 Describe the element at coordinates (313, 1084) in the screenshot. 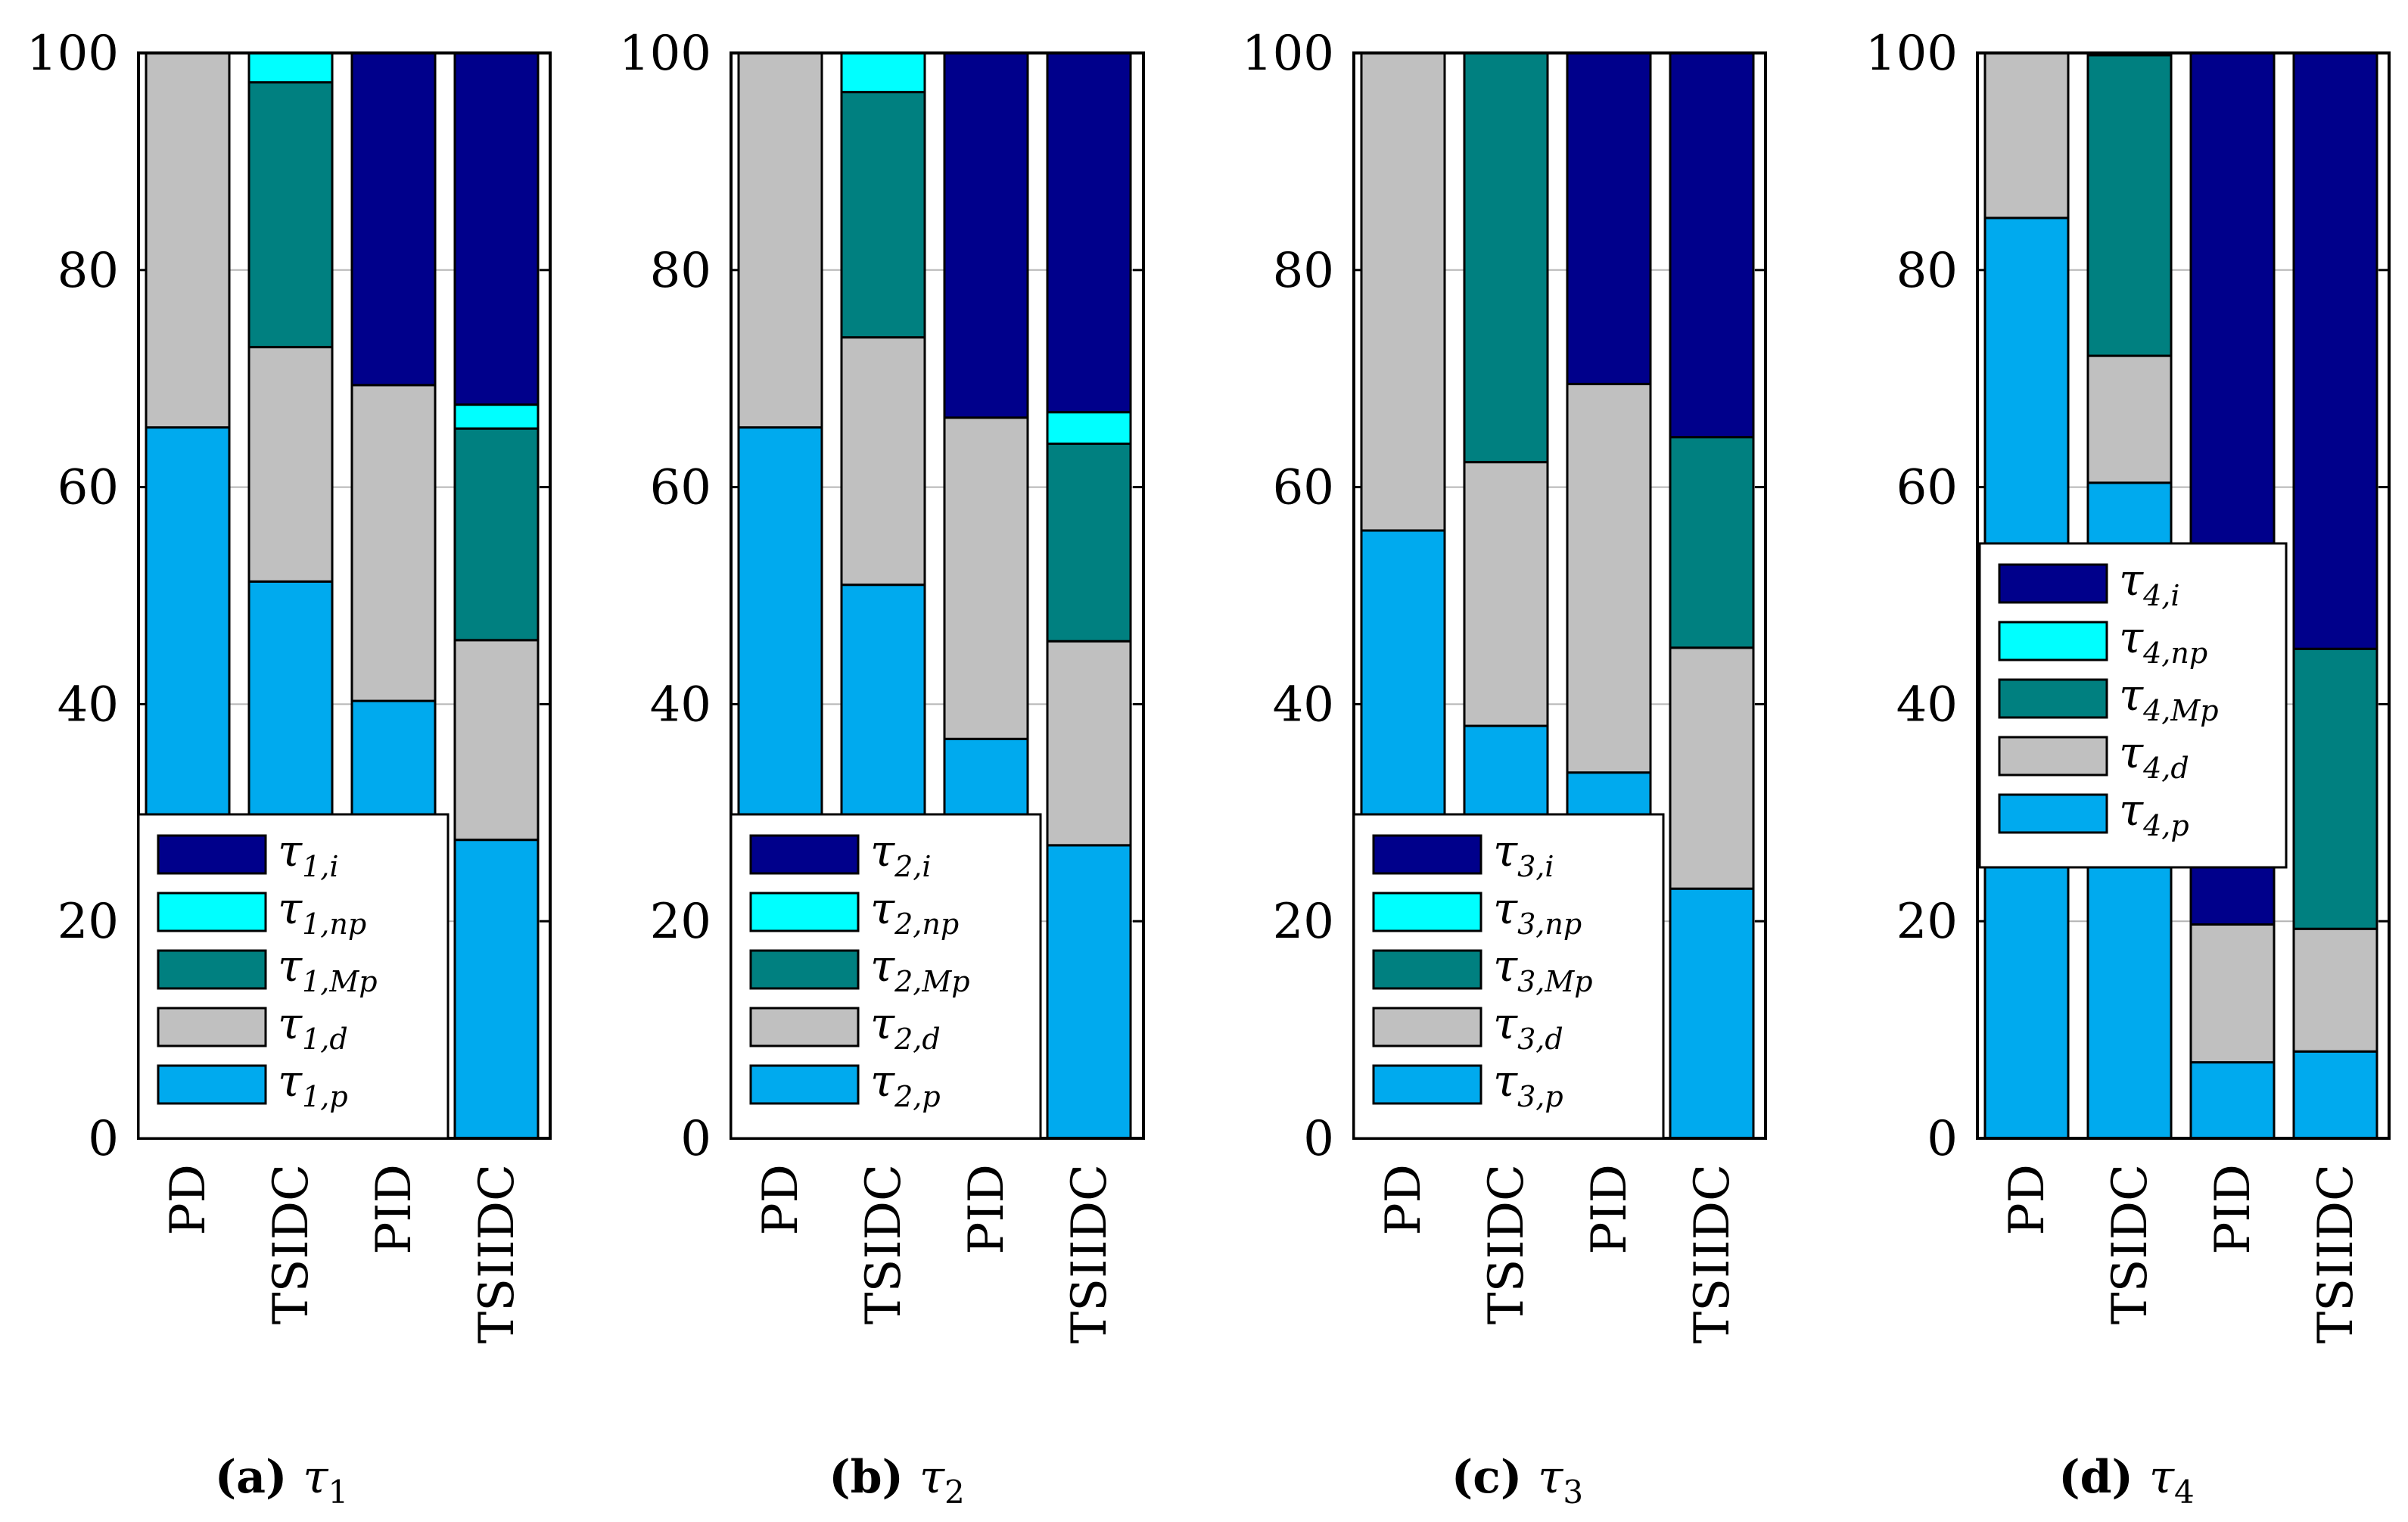

I see `legend-label-p: τ1,p` at that location.